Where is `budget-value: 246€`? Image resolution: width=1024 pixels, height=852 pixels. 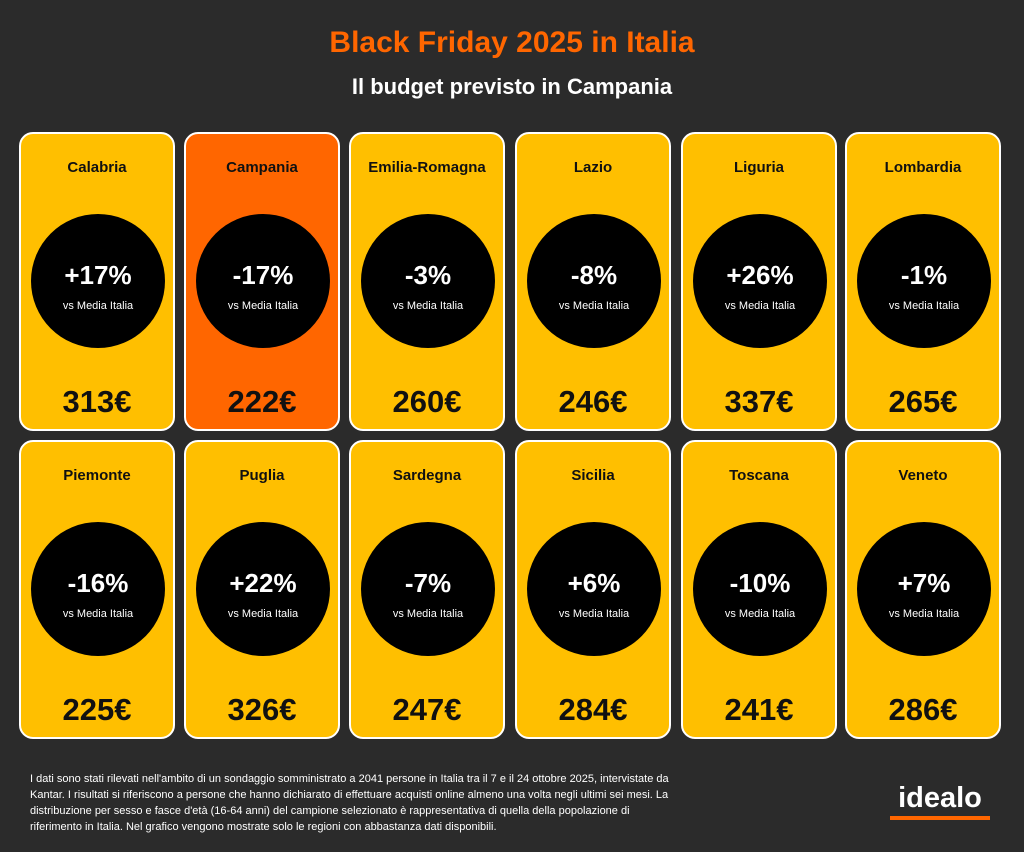 budget-value: 246€ is located at coordinates (593, 401).